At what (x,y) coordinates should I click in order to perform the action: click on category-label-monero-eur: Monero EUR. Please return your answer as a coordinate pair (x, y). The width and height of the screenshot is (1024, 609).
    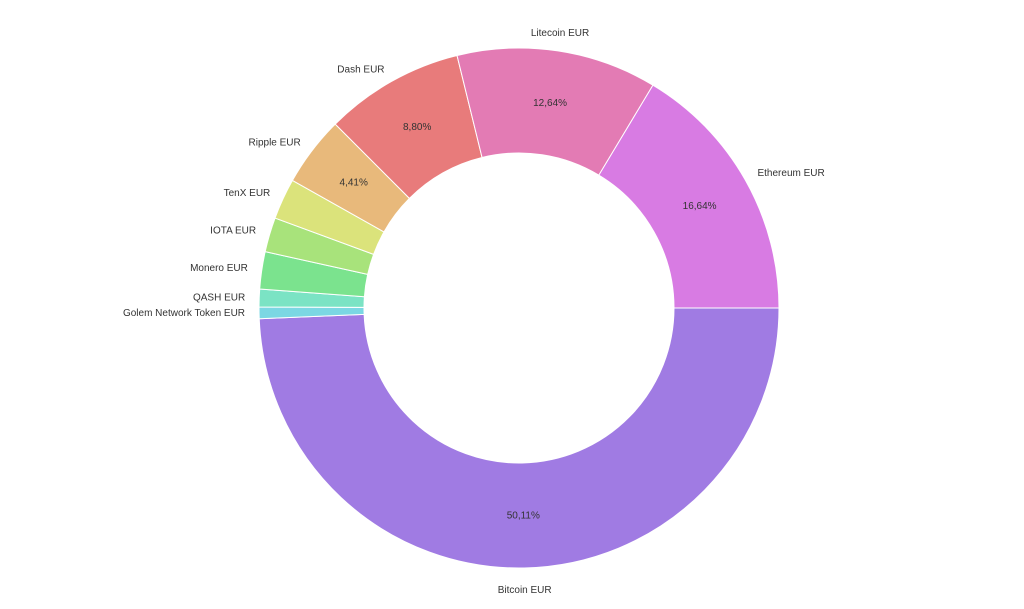
    Looking at the image, I should click on (219, 268).